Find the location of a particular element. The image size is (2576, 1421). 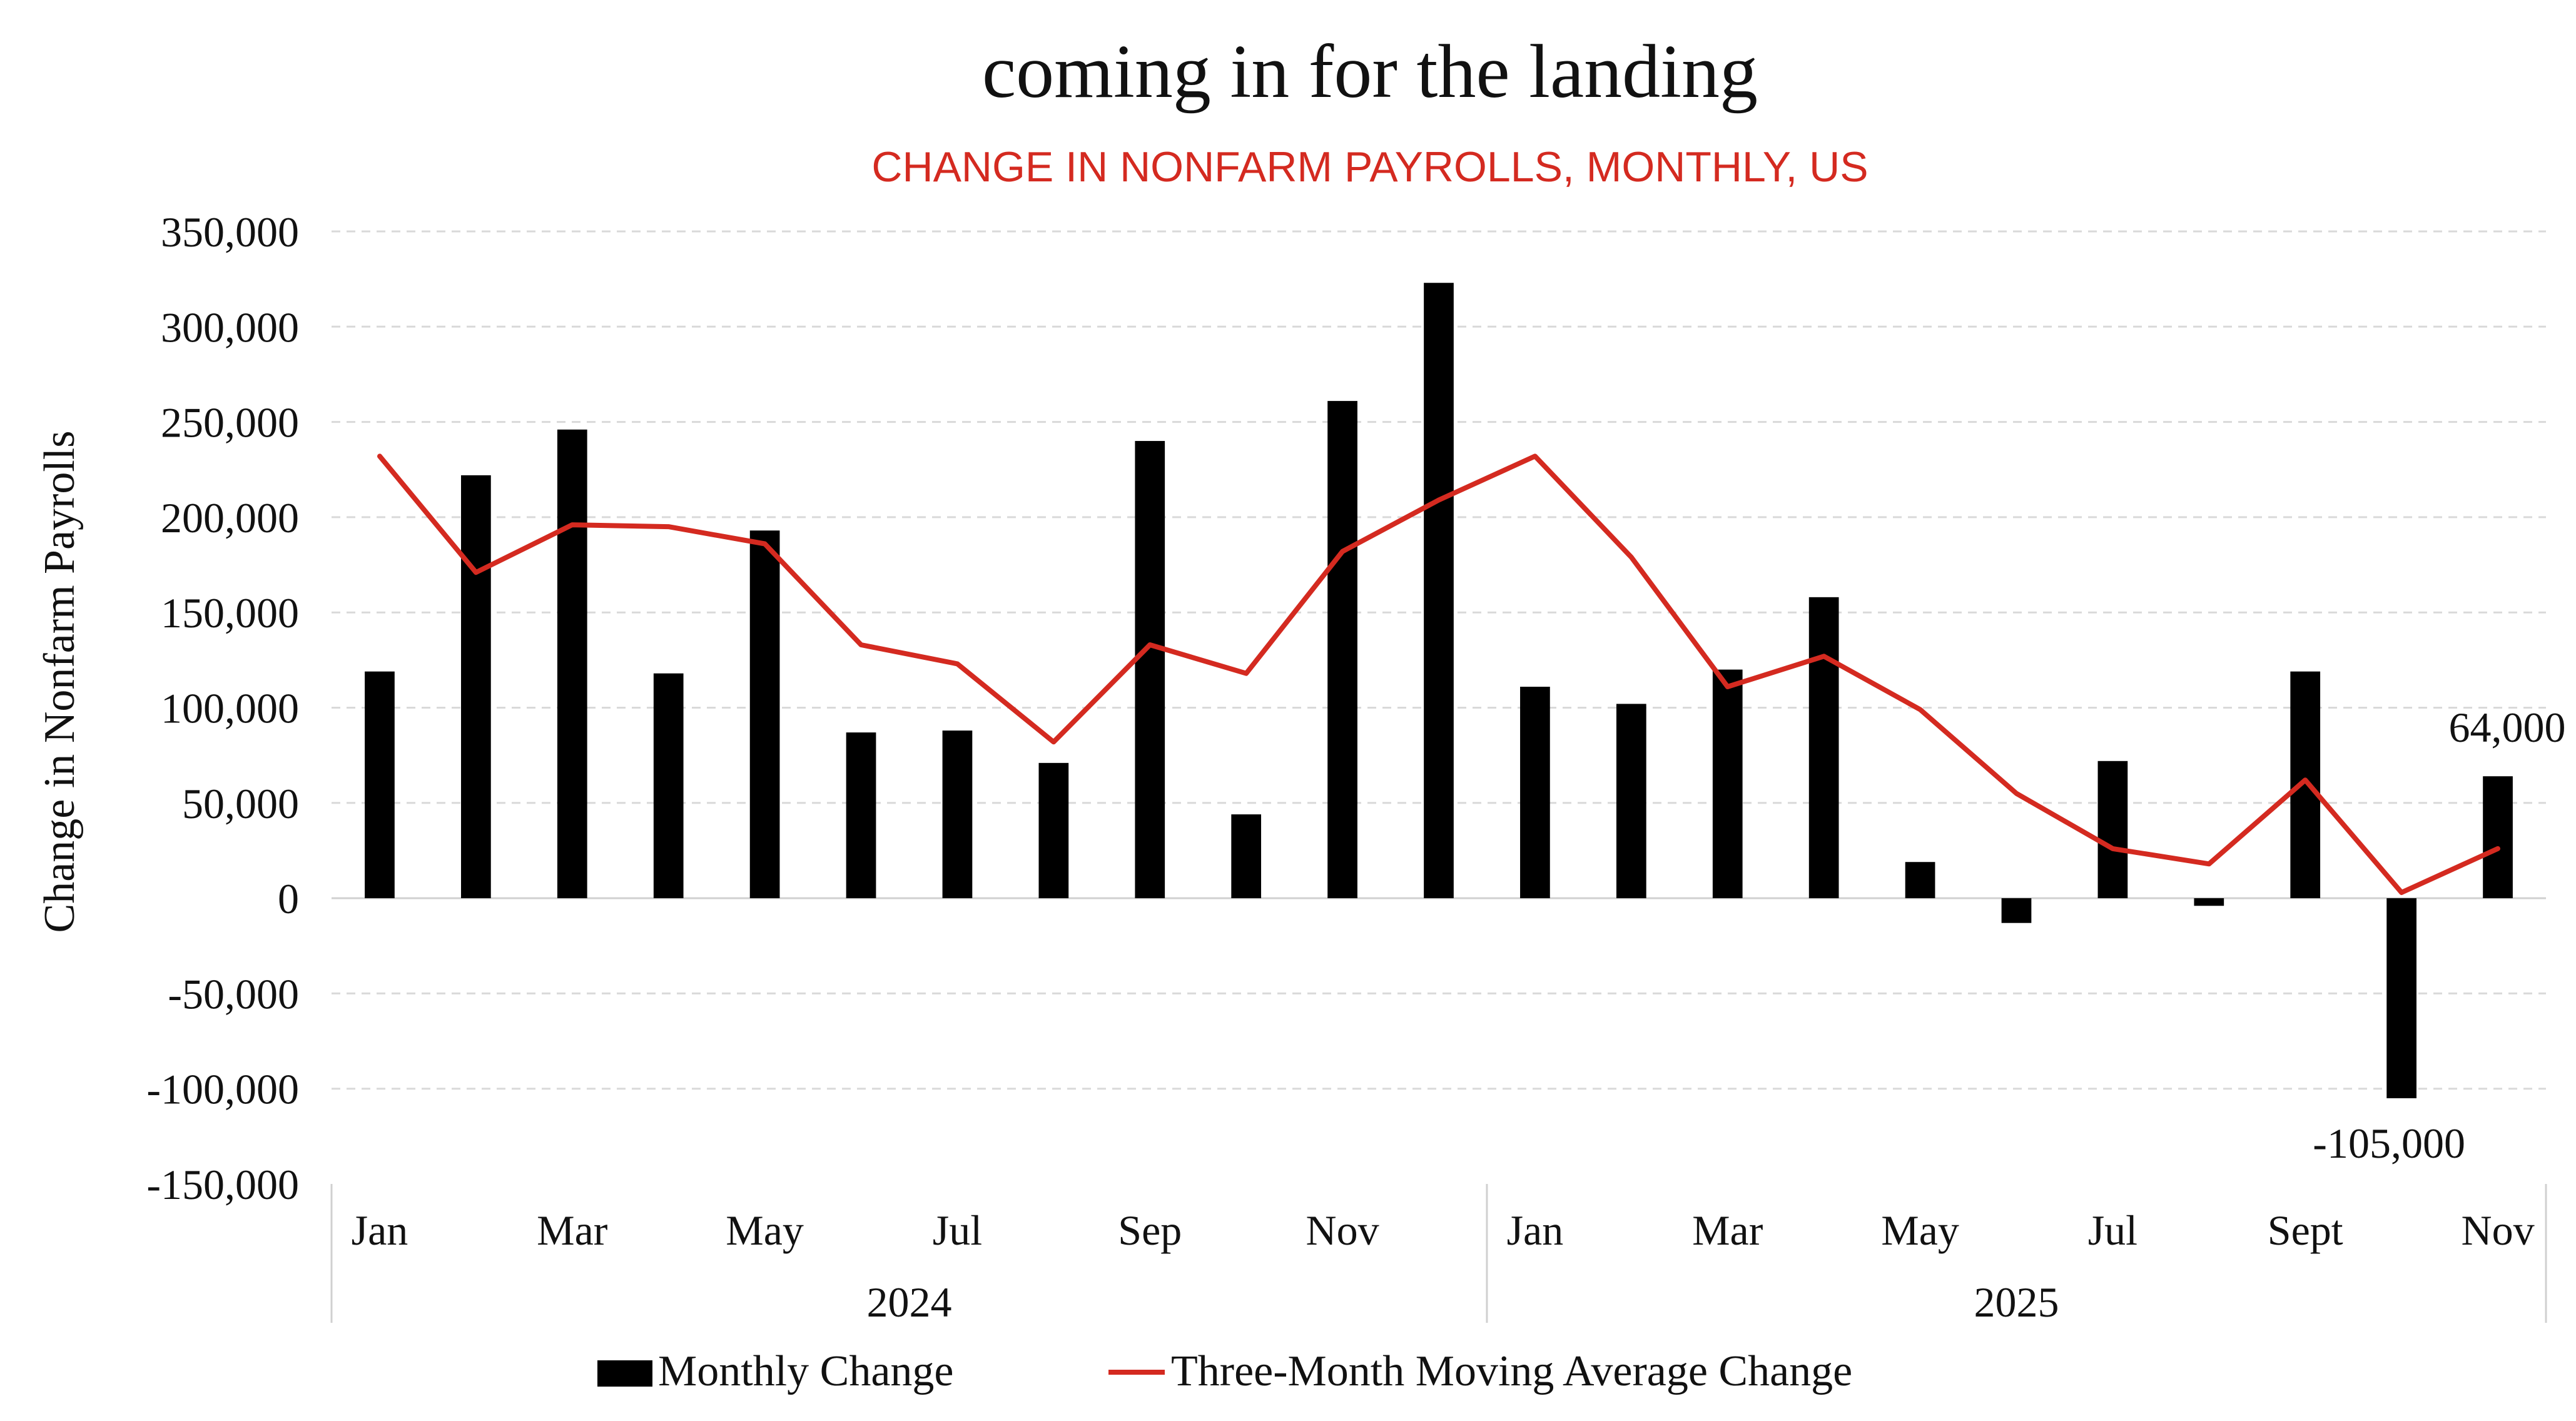

data-label: -105,000 is located at coordinates (2389, 1143).